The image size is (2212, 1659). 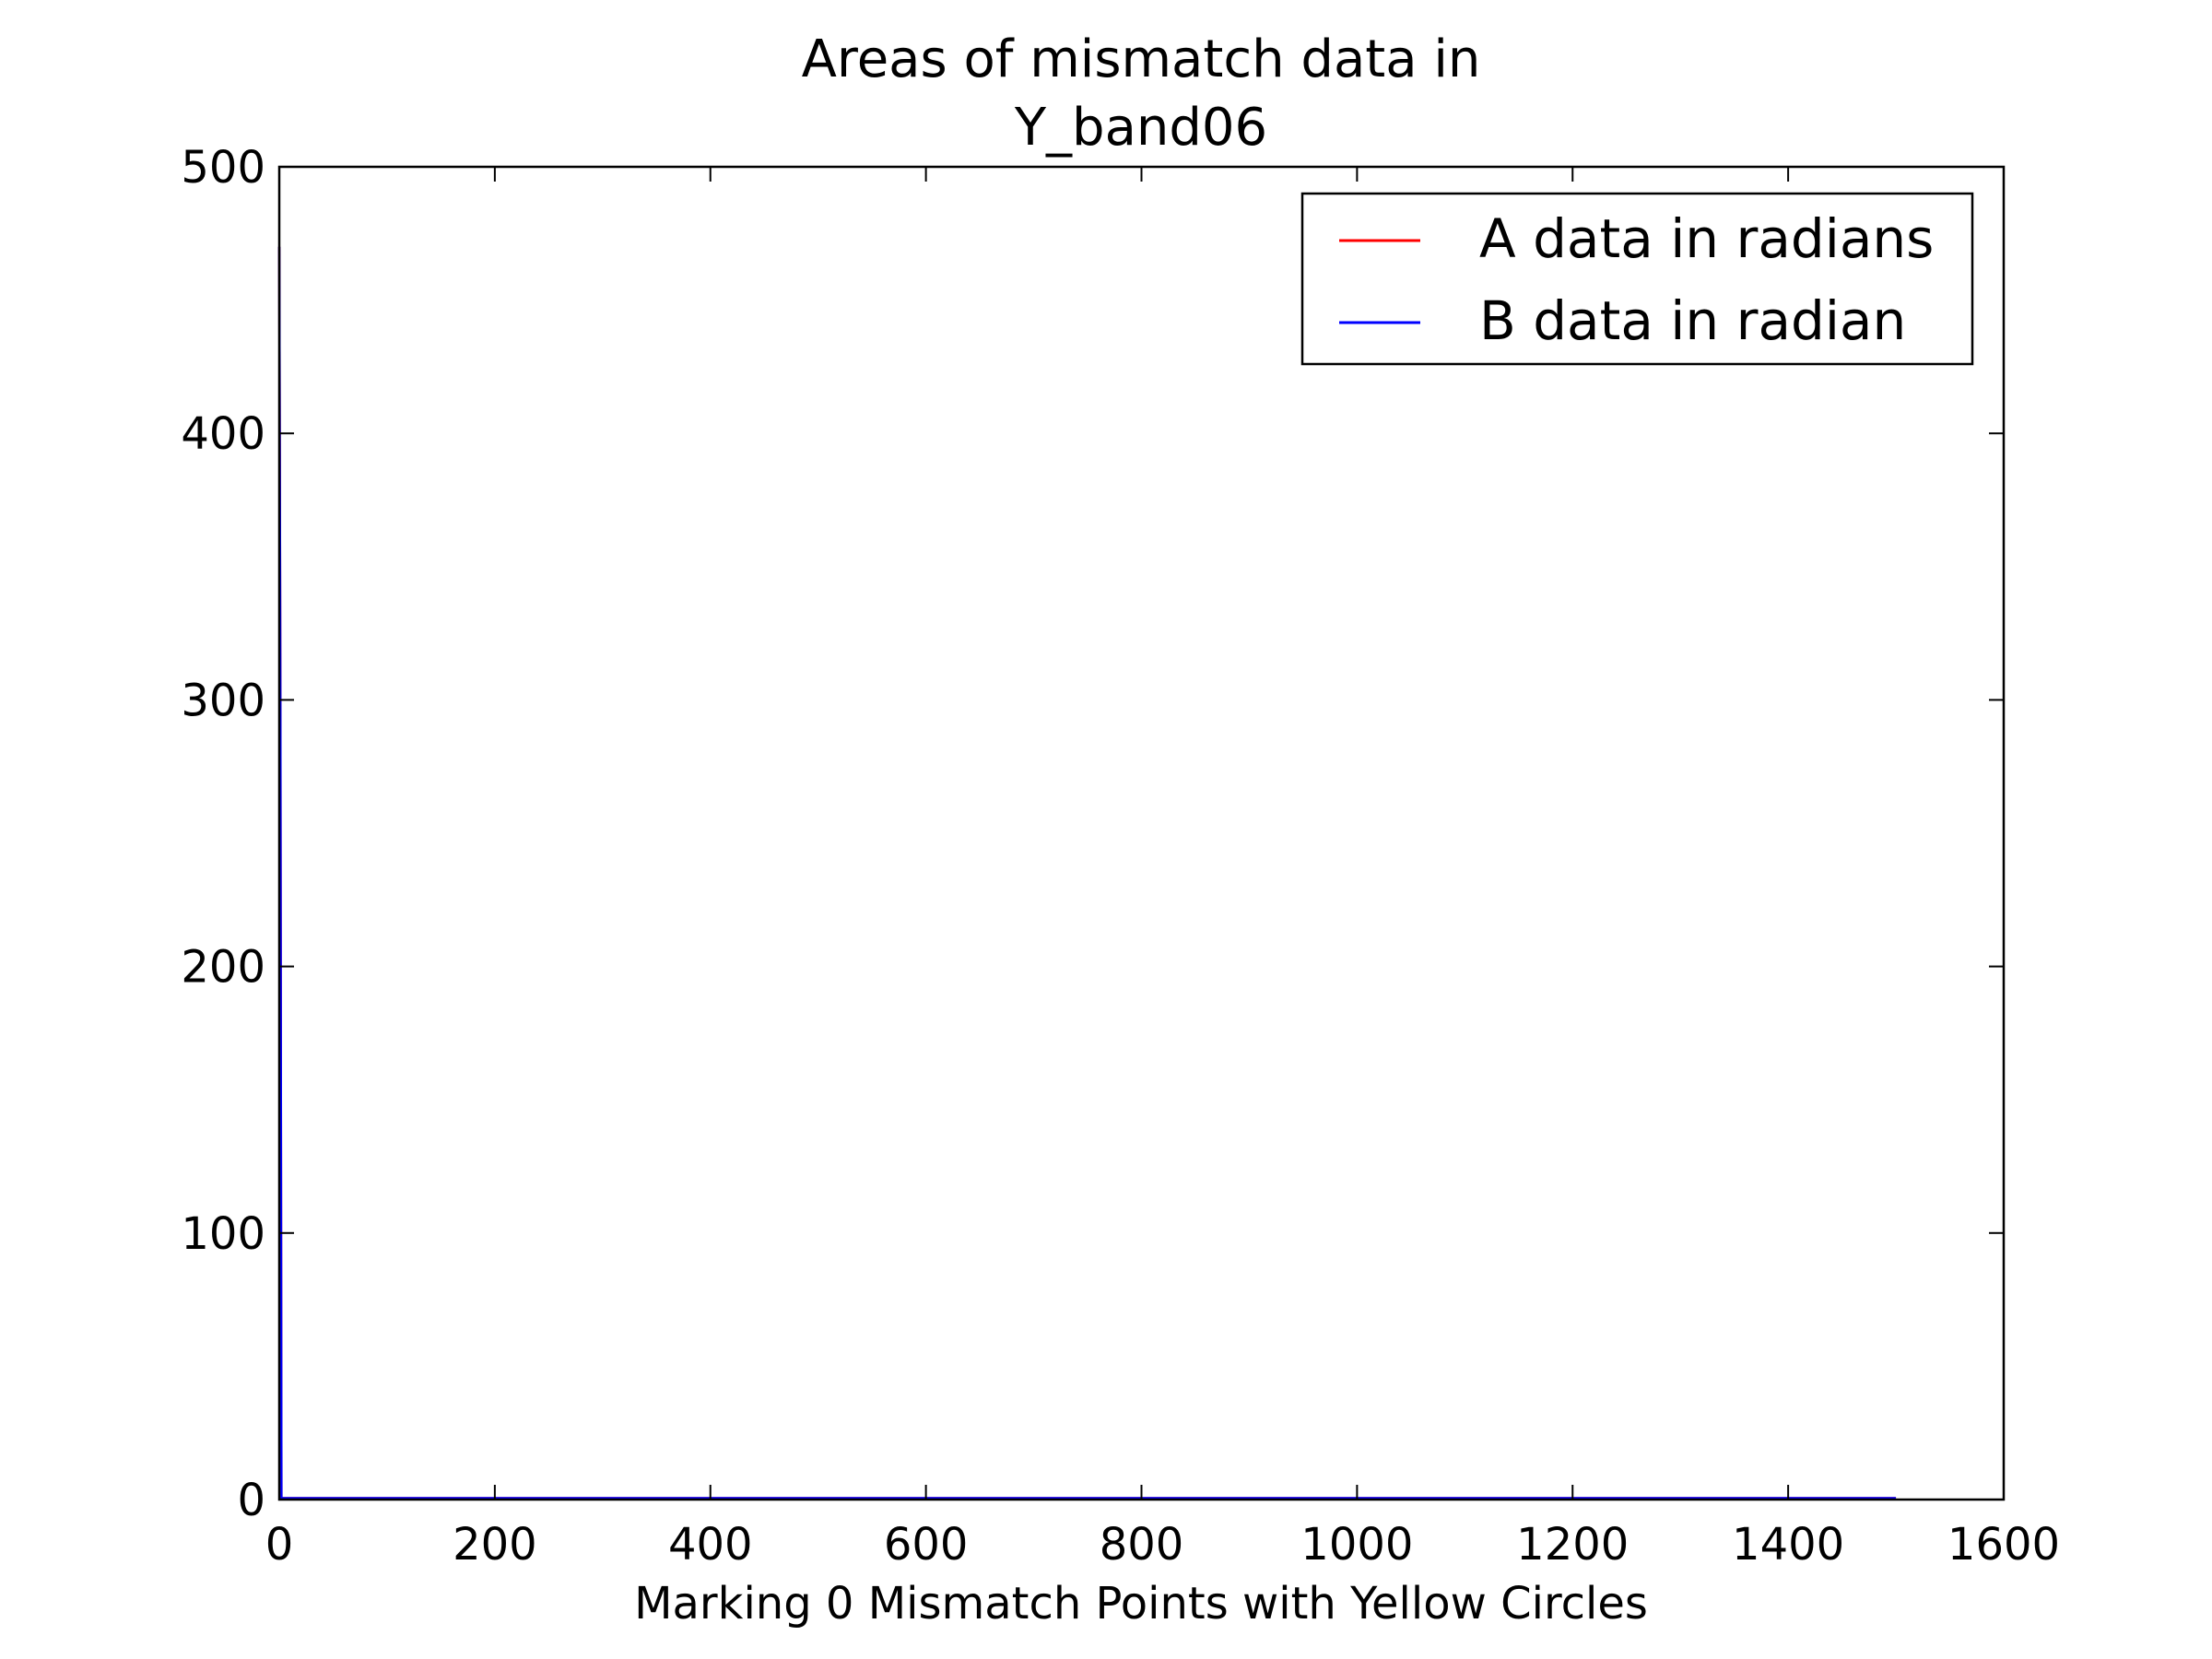 I want to click on legend-box, so click(x=1637, y=279).